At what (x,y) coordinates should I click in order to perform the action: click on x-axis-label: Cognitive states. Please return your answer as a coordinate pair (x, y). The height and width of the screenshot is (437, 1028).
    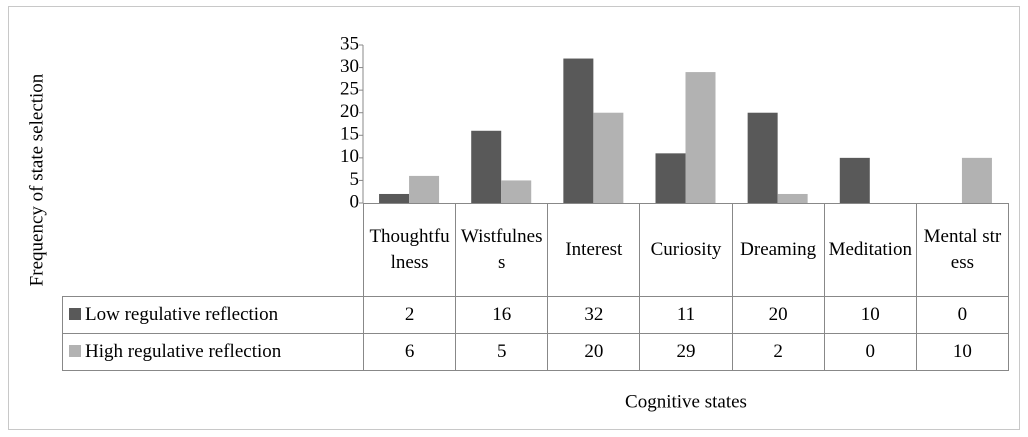
    Looking at the image, I should click on (686, 401).